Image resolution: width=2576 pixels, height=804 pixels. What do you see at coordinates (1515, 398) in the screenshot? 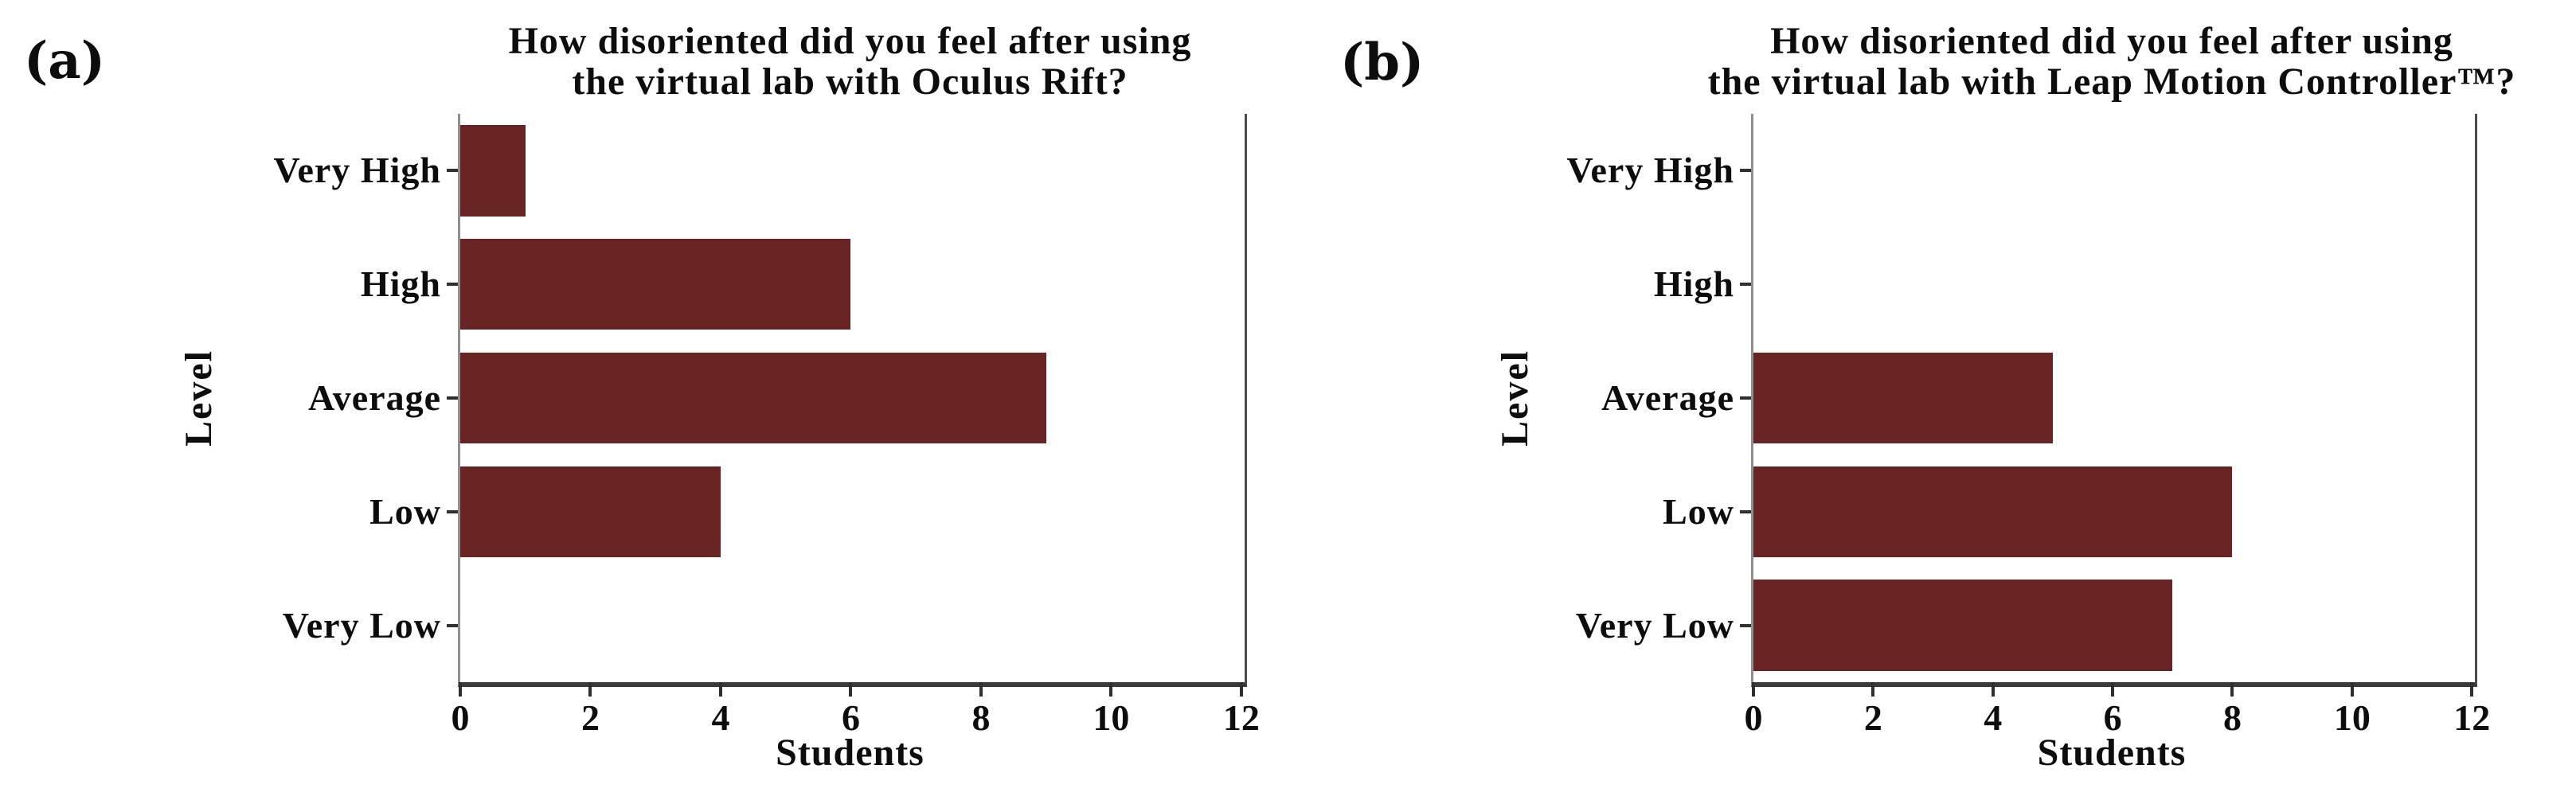
I see `chart-b-ylabel: Level` at bounding box center [1515, 398].